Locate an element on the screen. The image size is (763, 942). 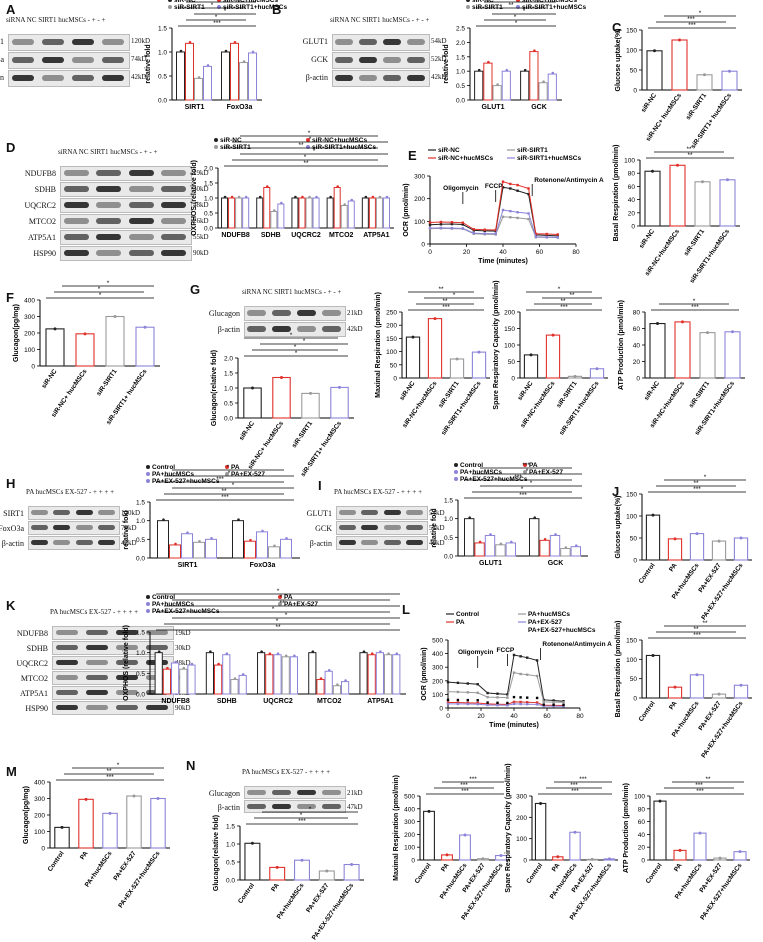
category-label: Control is located at coordinates (56, 861).